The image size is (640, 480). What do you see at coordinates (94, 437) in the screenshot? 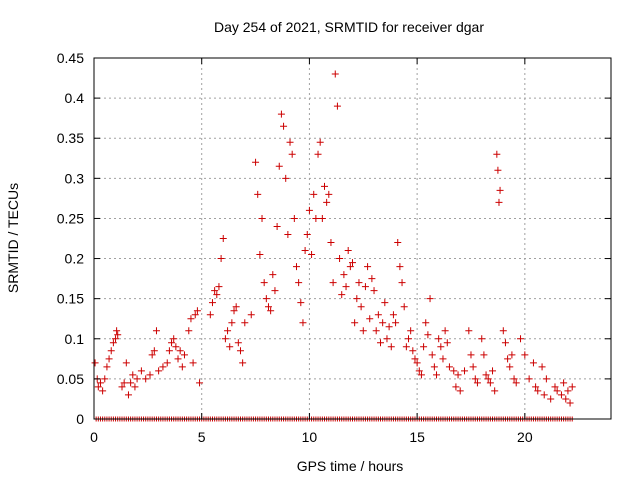
I see `x-tick-label: 0` at bounding box center [94, 437].